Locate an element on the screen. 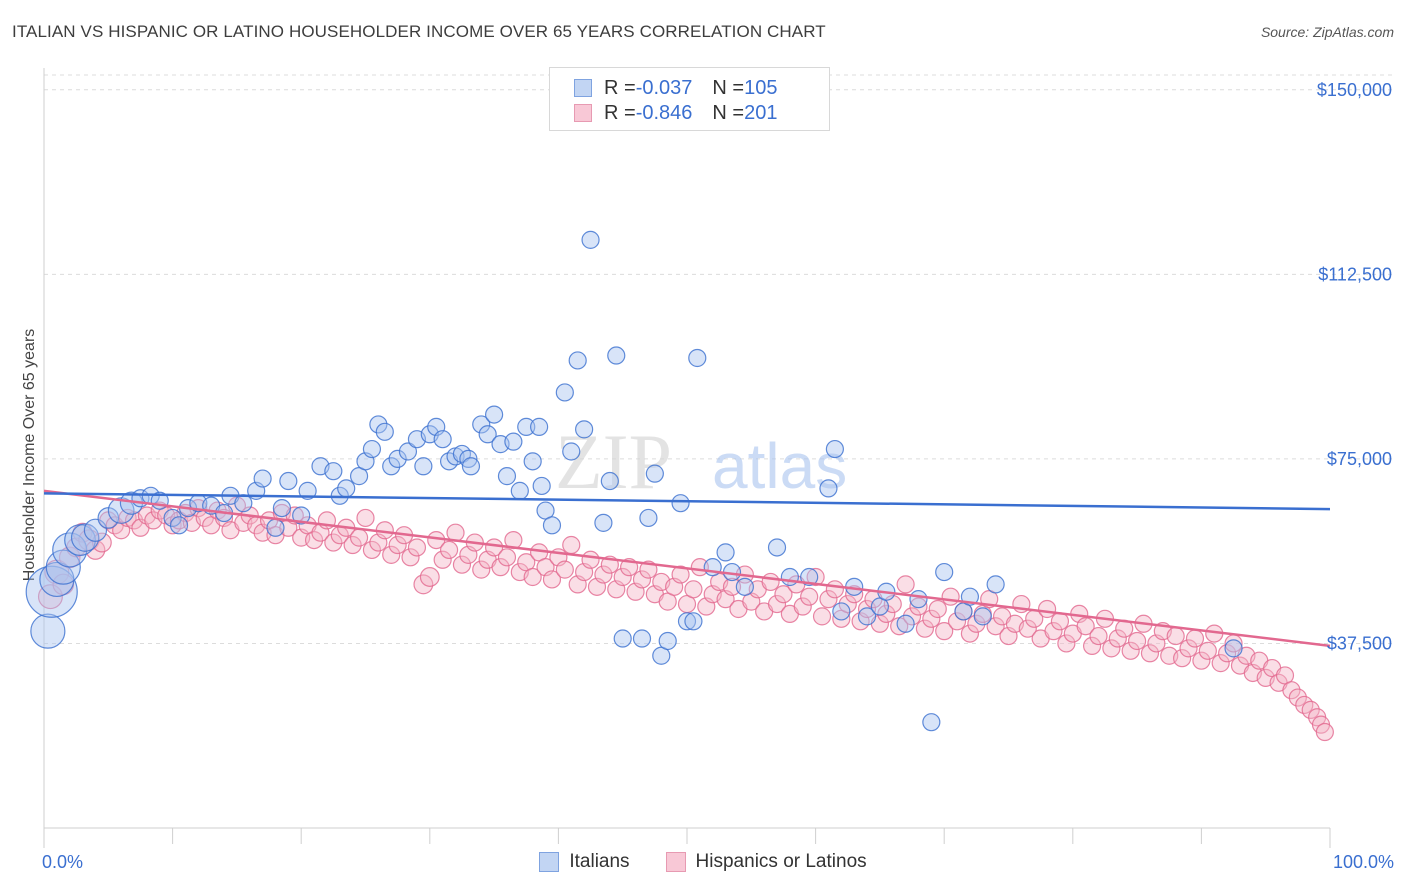  correlation-legend: R = -0.037 N = 105 R = -0.846 N = 201 is located at coordinates (689, 99).